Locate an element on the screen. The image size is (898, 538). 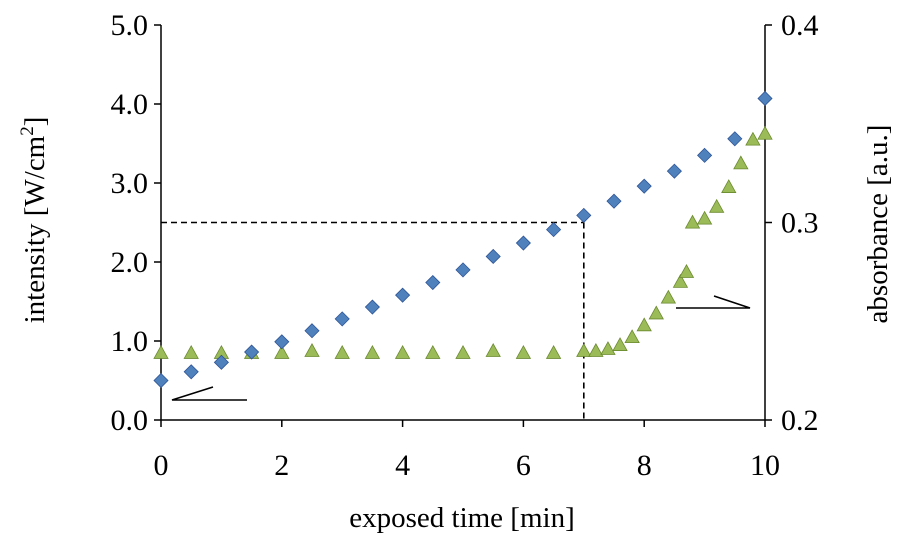
left-axis-indicator is located at coordinates (209, 393).